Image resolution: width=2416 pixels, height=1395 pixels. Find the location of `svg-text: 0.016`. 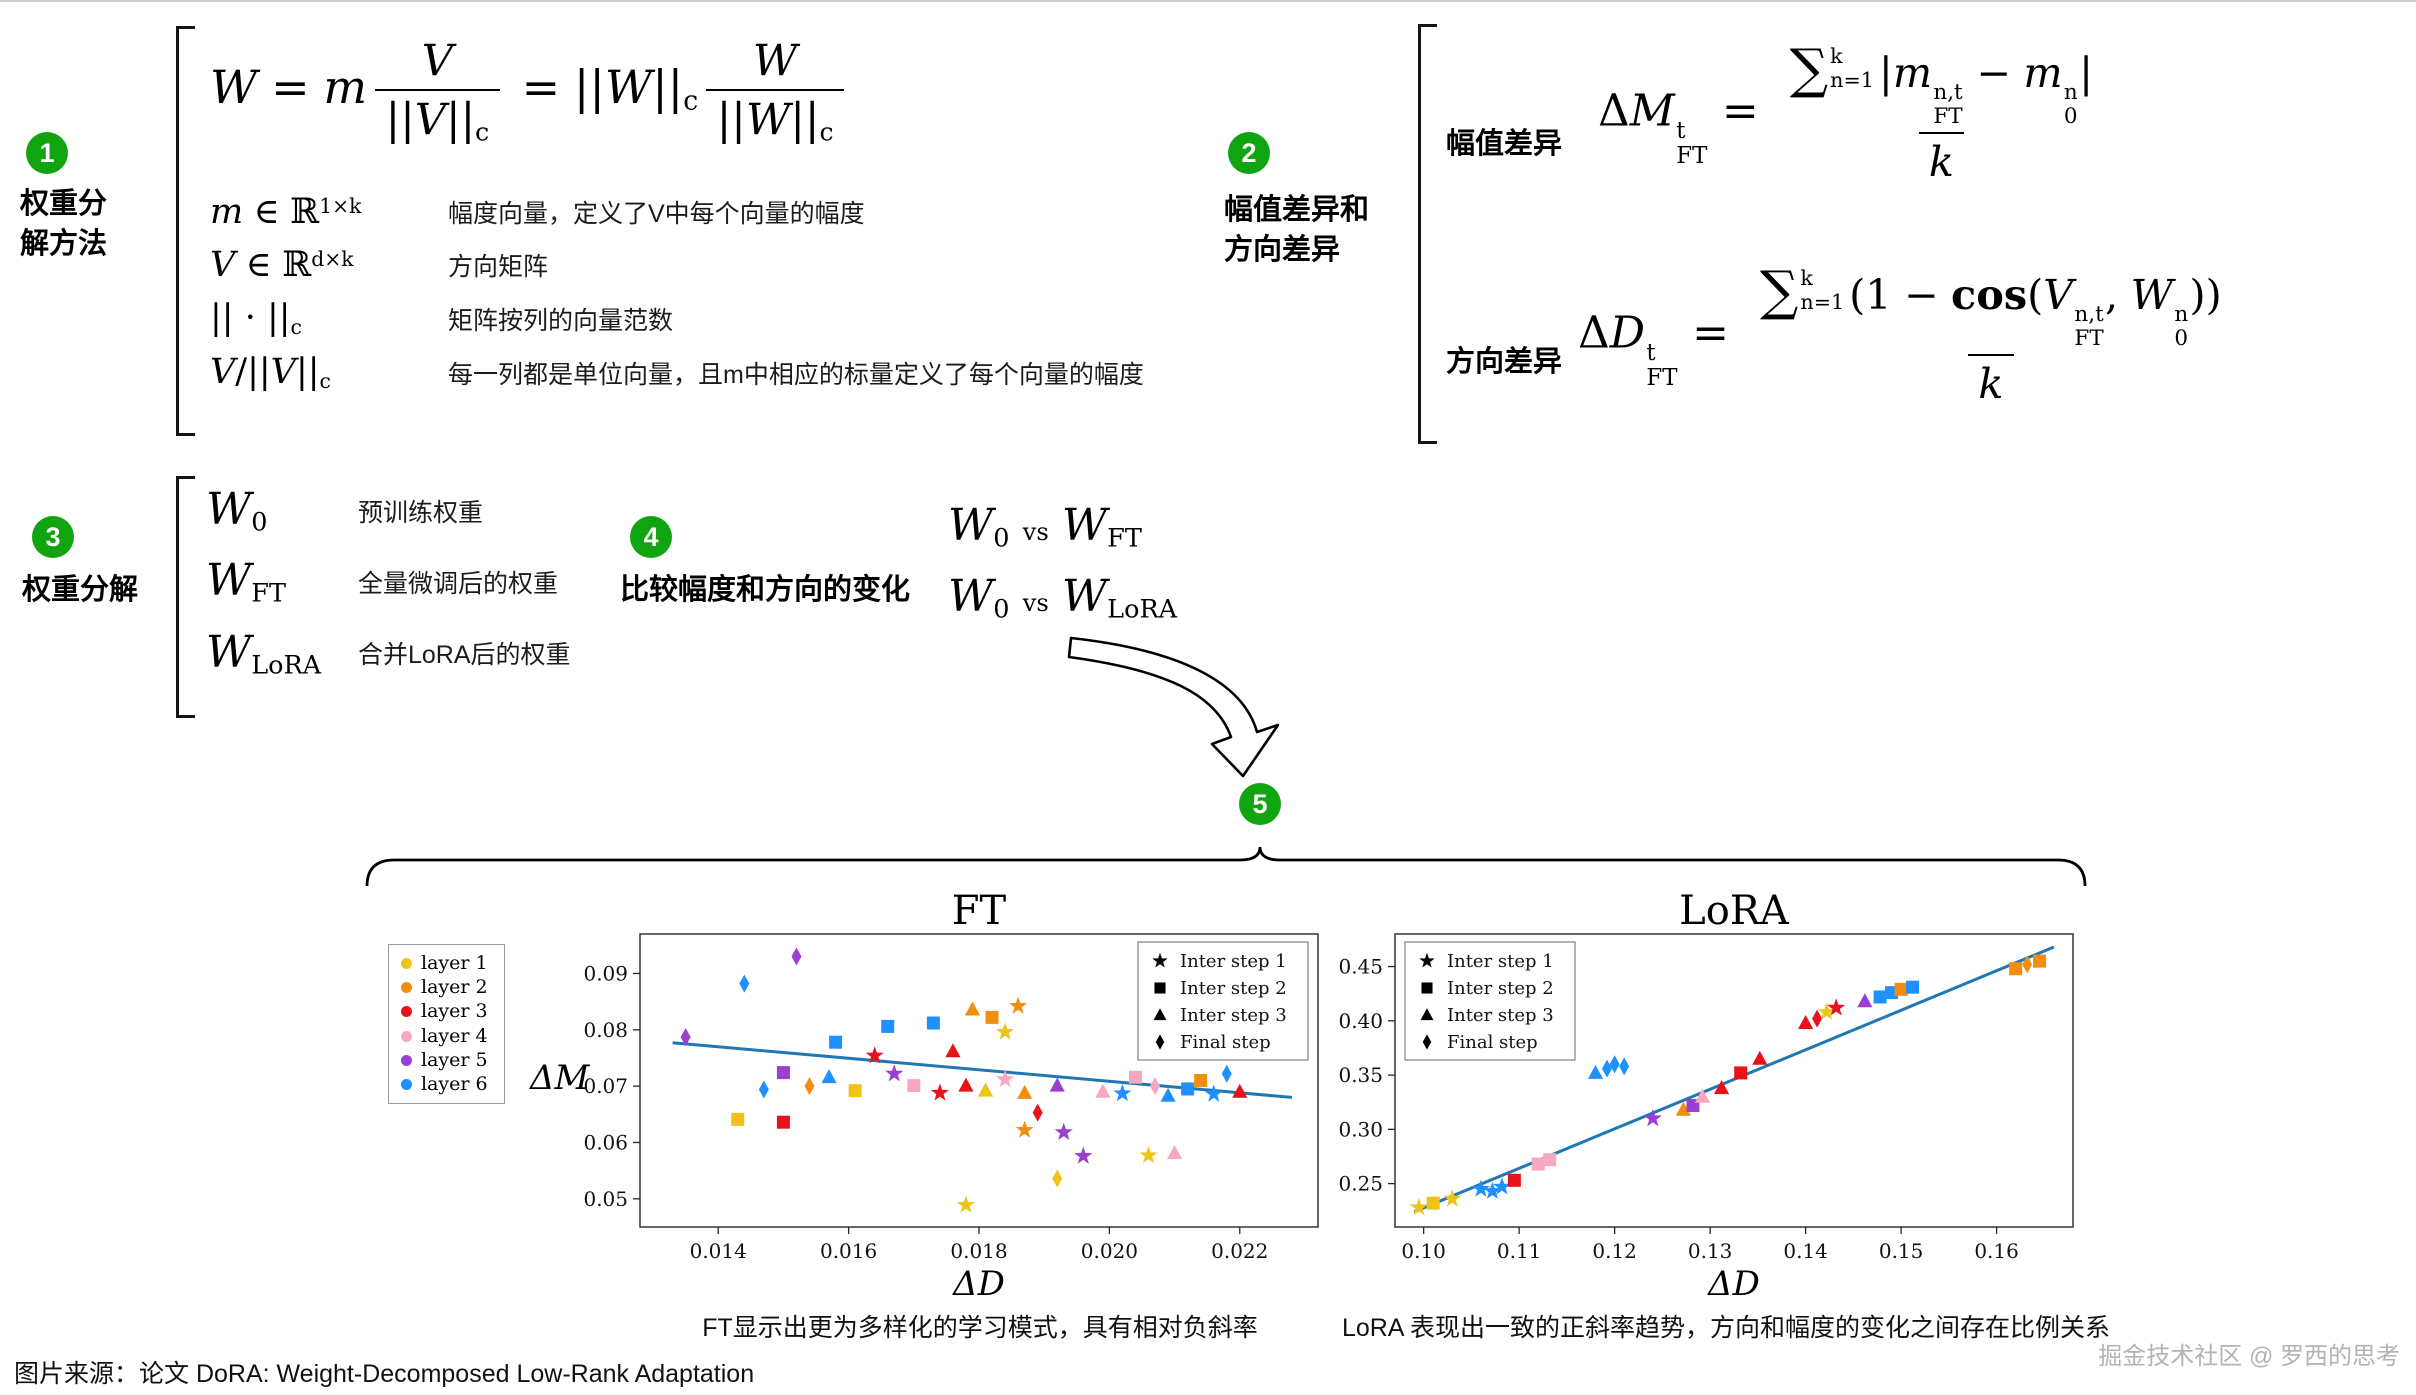

svg-text: 0.016 is located at coordinates (848, 1251).